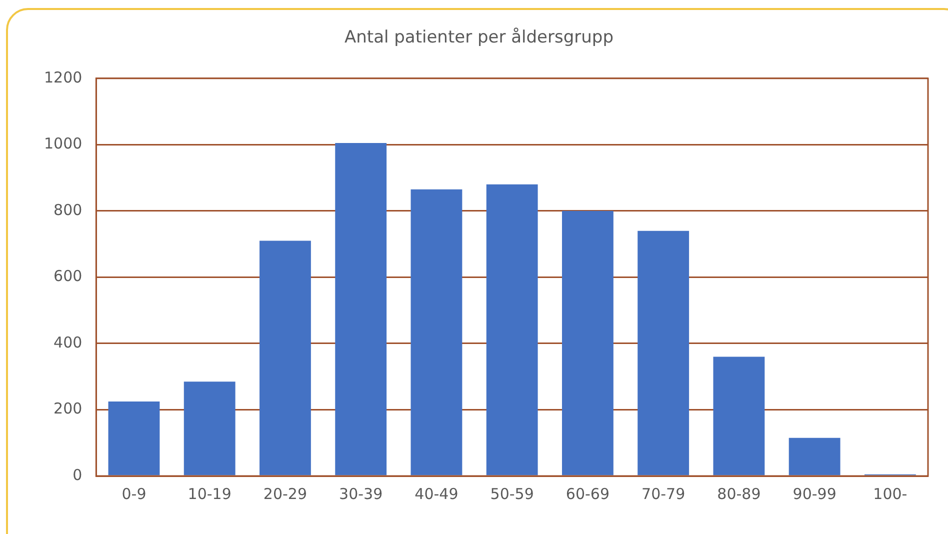 The width and height of the screenshot is (948, 534). I want to click on y-tick-label: 0, so click(77, 475).